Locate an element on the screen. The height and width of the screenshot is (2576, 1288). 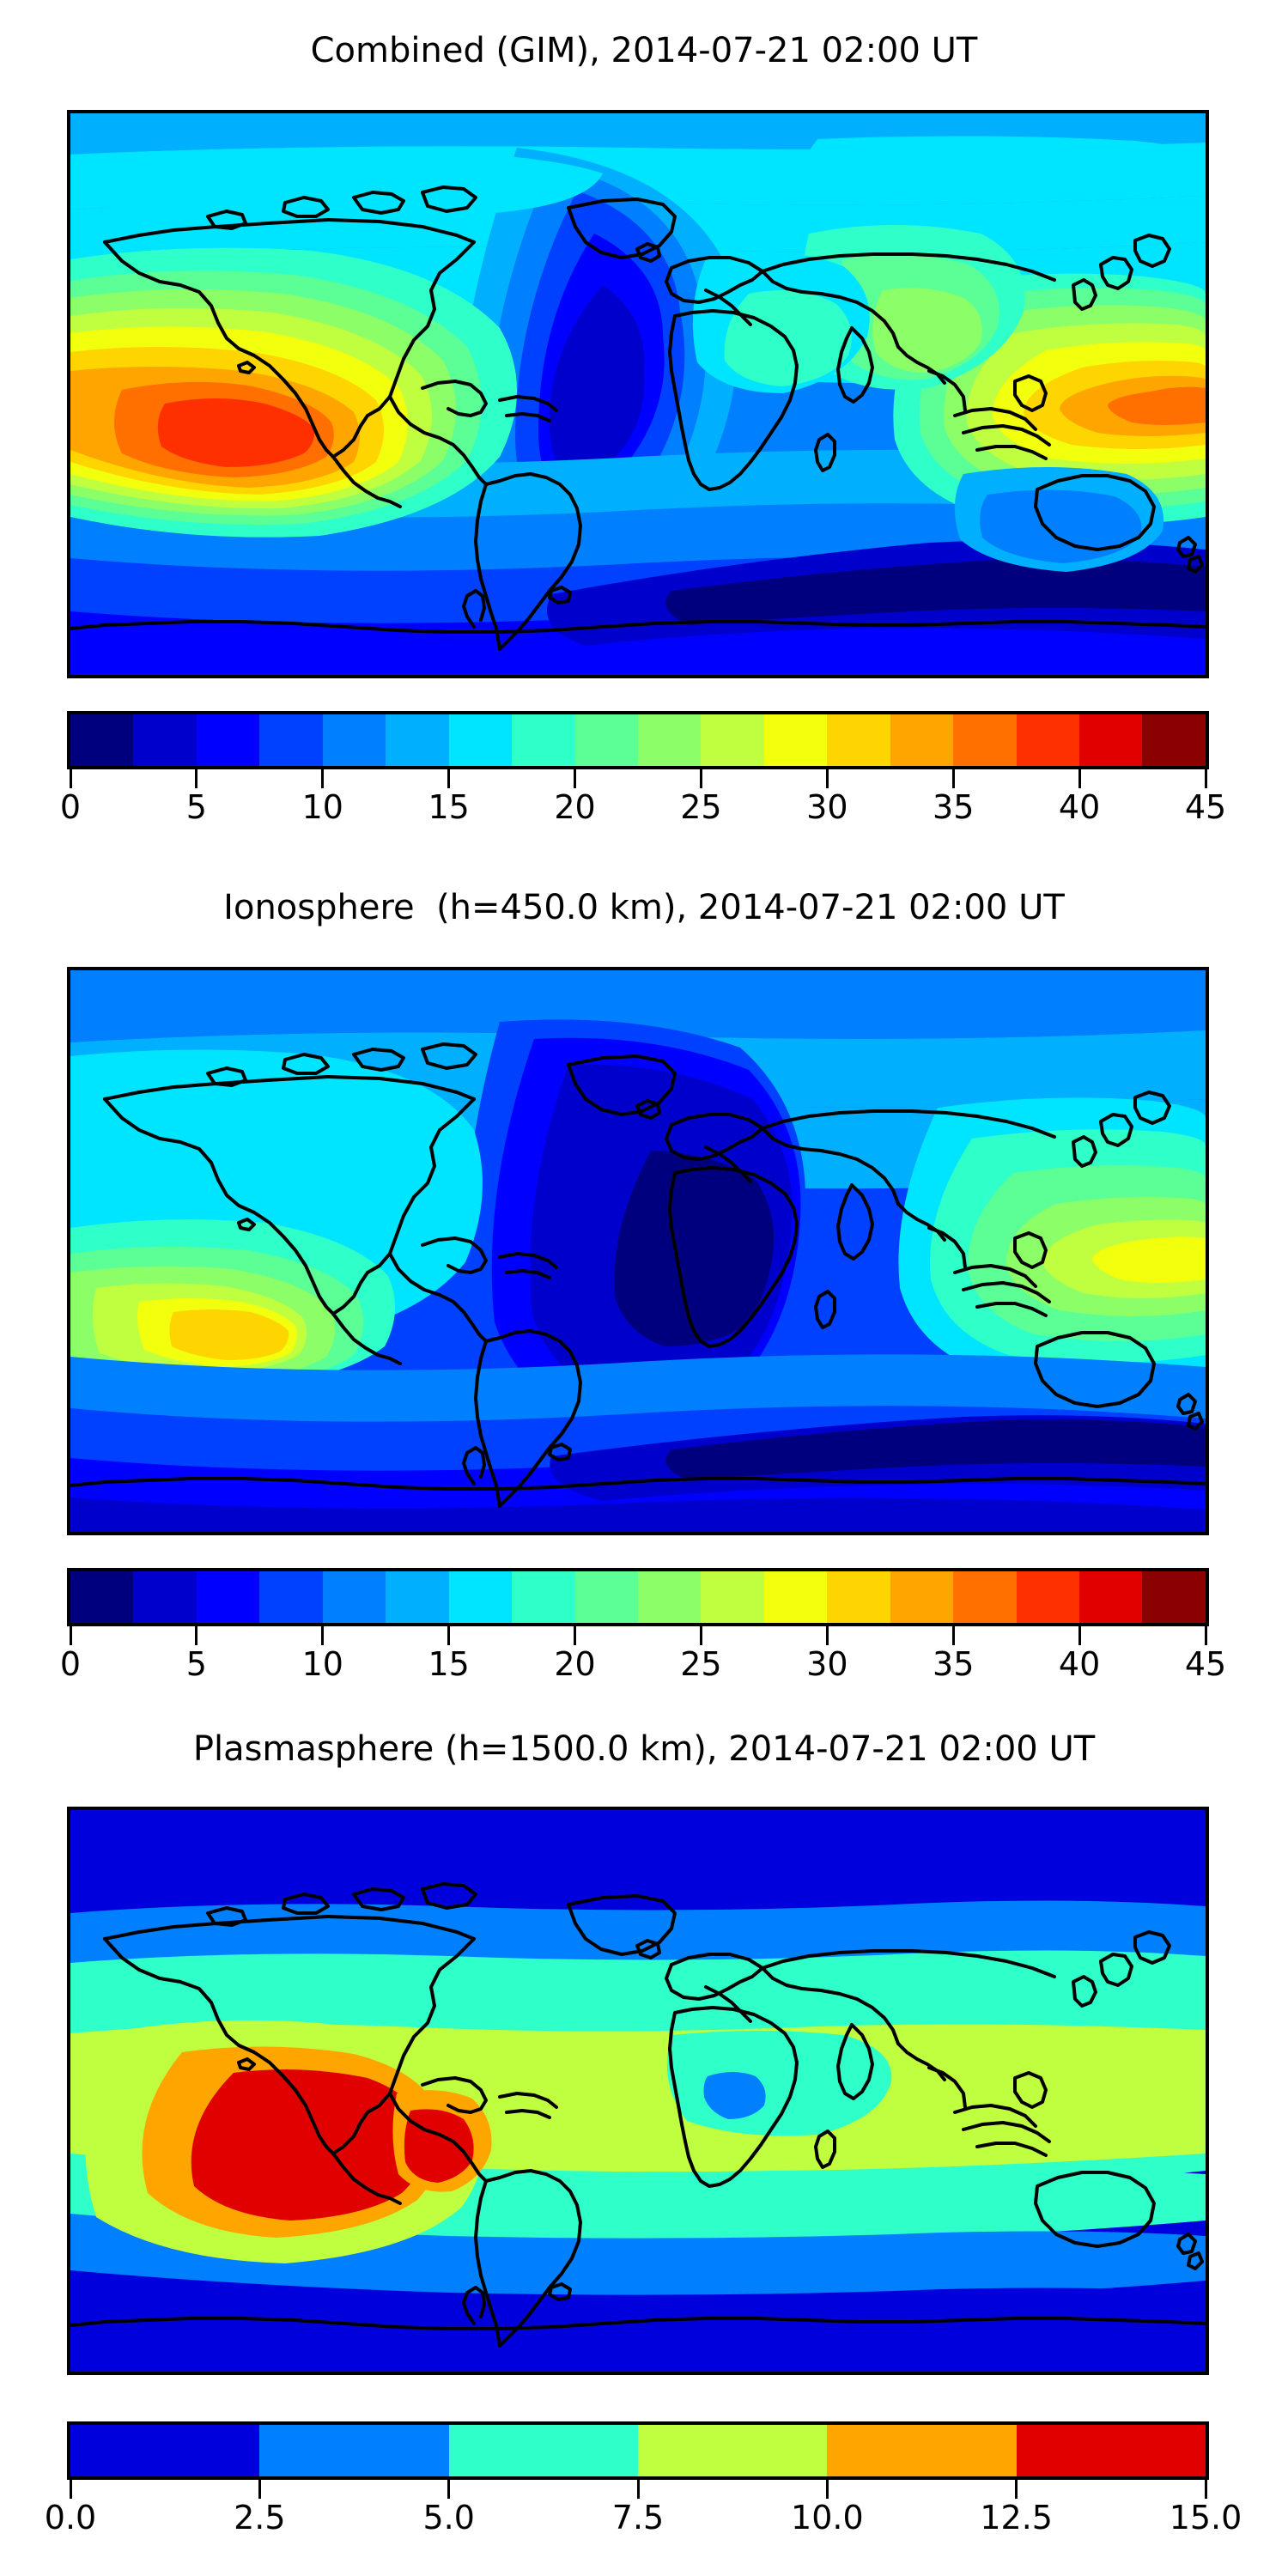
panel-1-colorbar-ticks is located at coordinates (638, 779).